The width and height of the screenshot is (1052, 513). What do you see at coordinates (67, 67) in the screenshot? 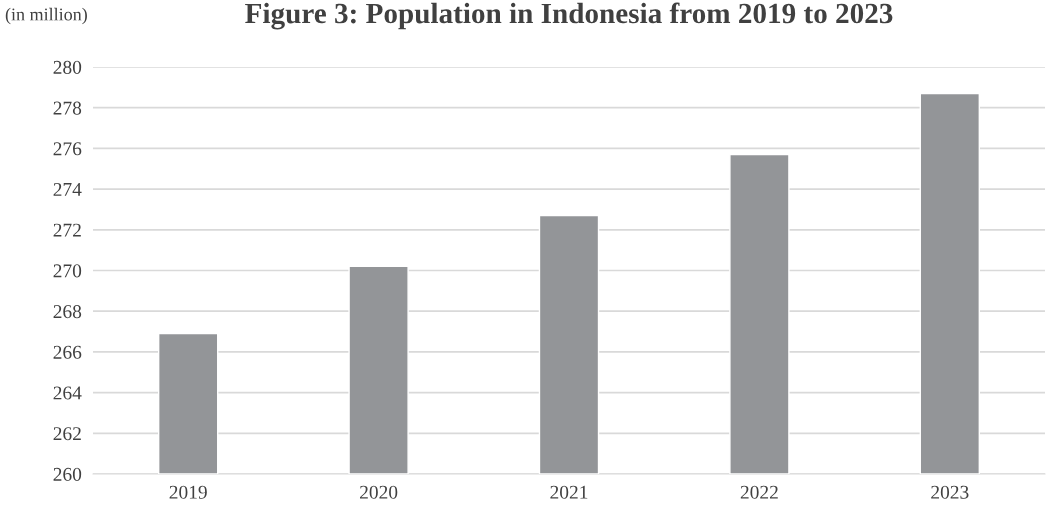
I see `y-tick-label: 280` at bounding box center [67, 67].